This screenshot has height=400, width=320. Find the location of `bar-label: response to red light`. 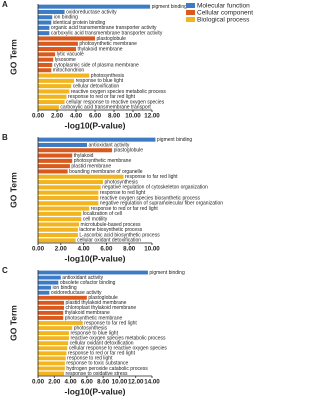

bar-label: response to red light is located at coordinates (123, 193).